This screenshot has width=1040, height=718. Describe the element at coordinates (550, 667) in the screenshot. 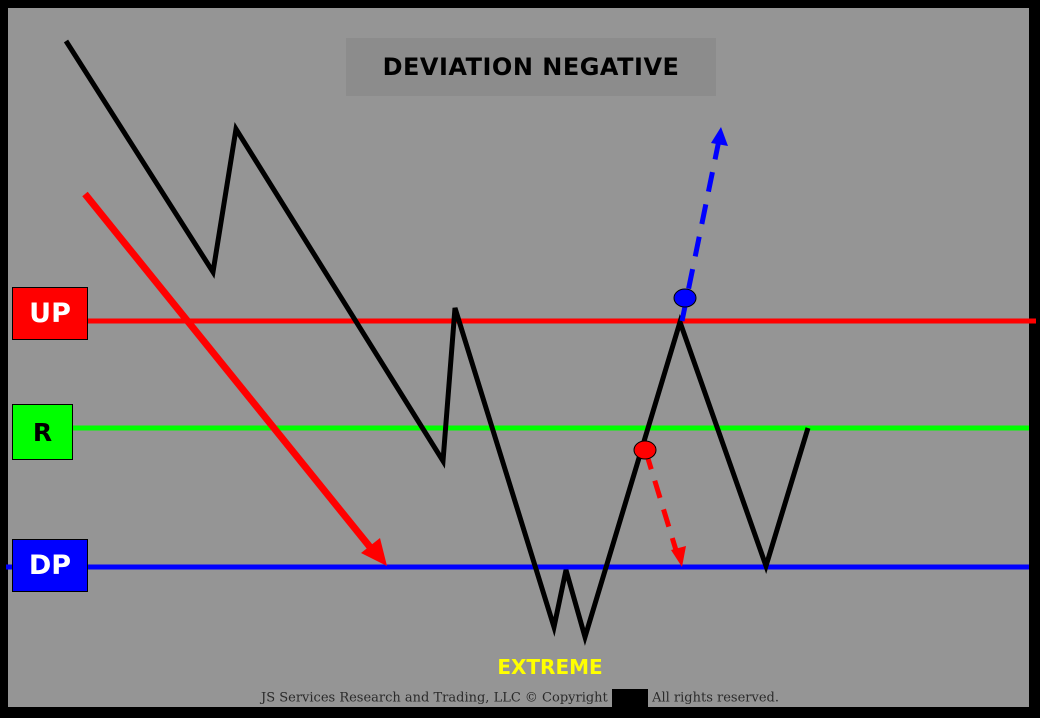

I see `extreme-label: EXTREME` at that location.